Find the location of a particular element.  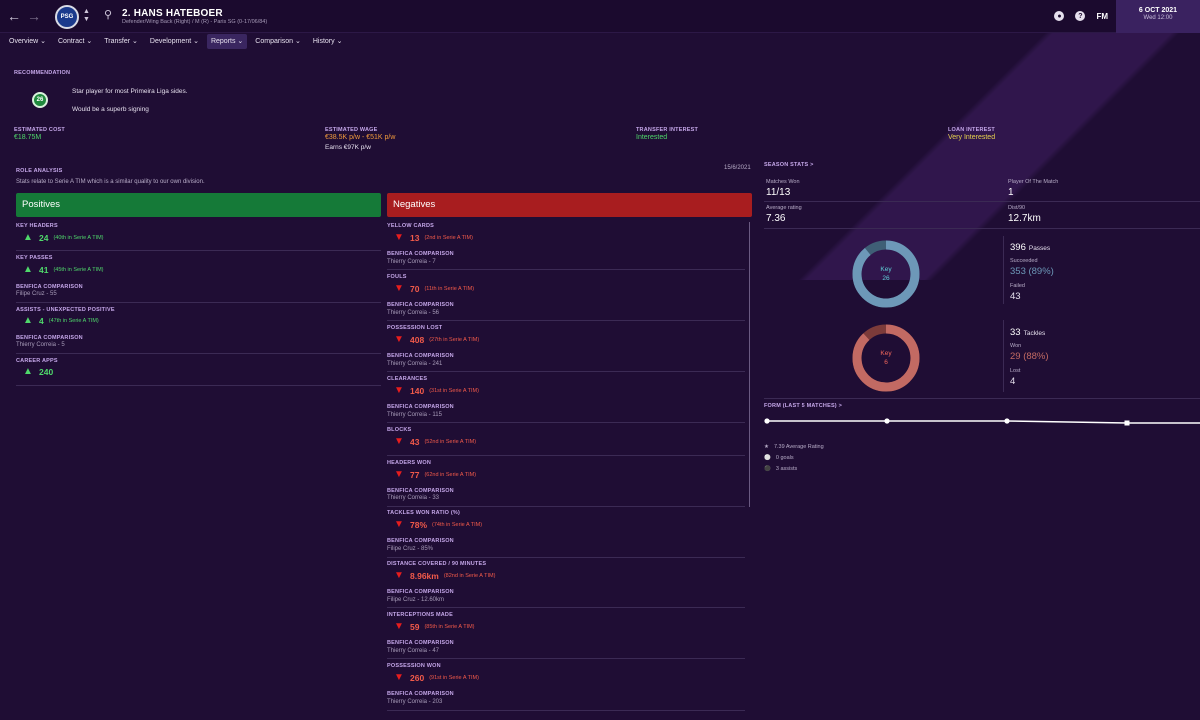

negative-stat-row: ▼ 70 (11th in Serie A TIM) is located at coordinates (433, 288).